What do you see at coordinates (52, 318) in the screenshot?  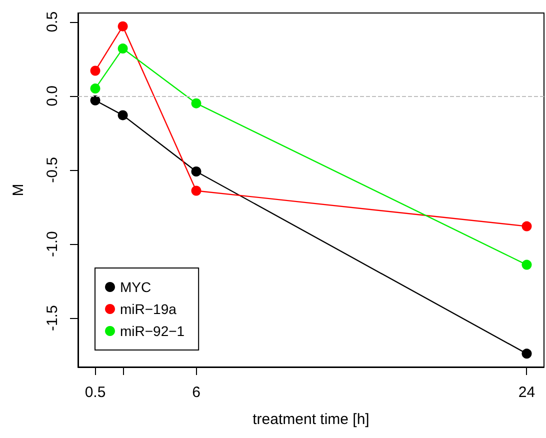 I see `y-tick-label: -1.5` at bounding box center [52, 318].